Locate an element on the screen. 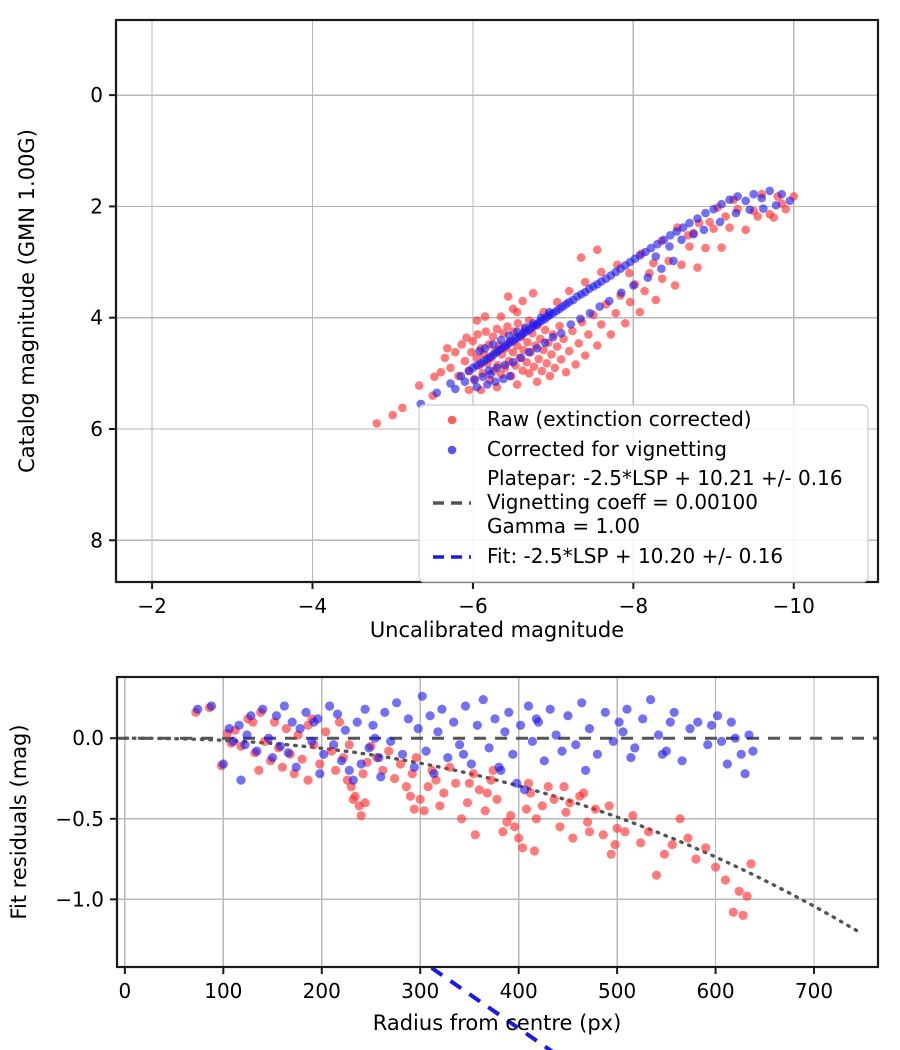  legend-entry-label: Fit: -2.5*LSP + 10.20 +/- 0.16 is located at coordinates (635, 556).